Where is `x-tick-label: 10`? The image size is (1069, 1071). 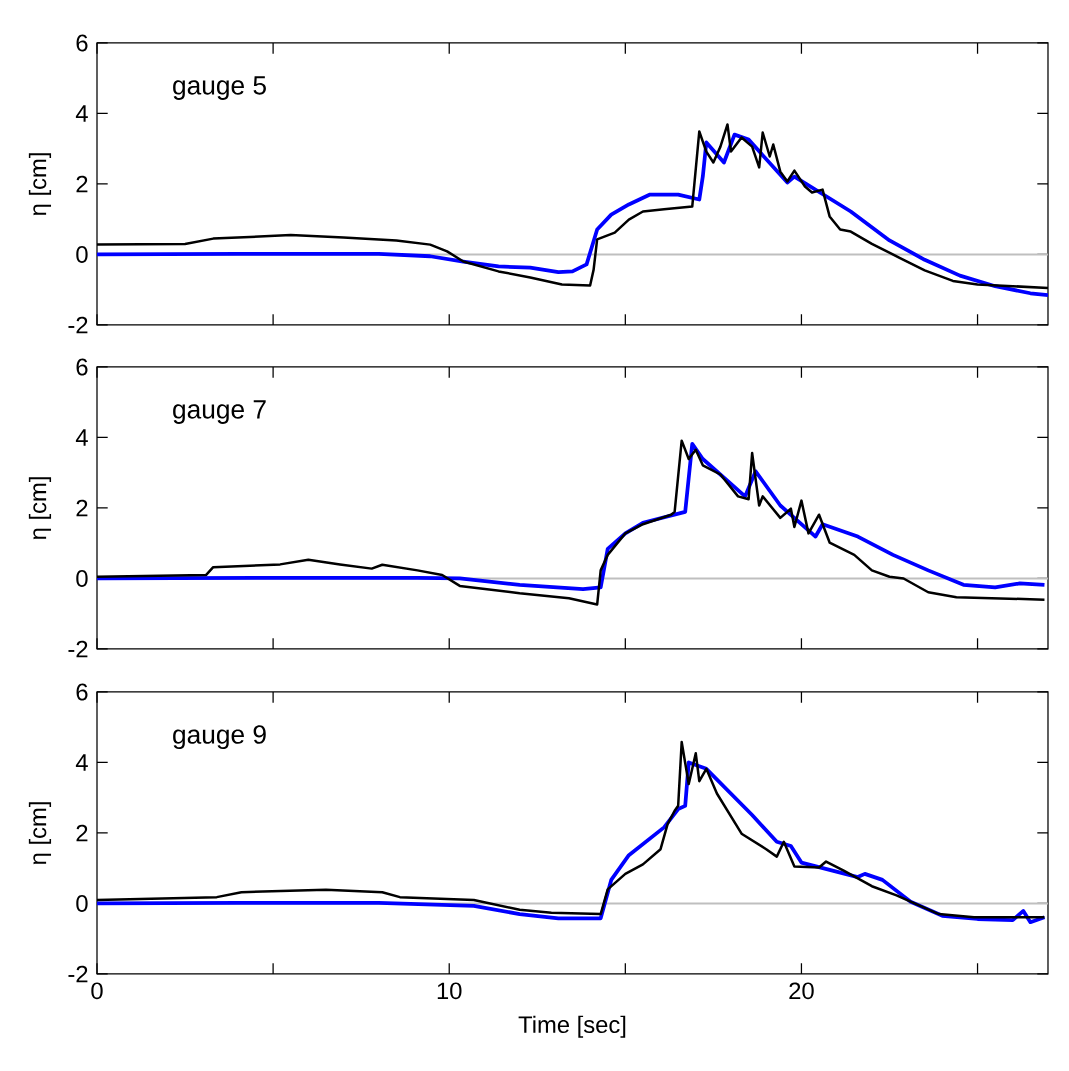
x-tick-label: 10 is located at coordinates (449, 991).